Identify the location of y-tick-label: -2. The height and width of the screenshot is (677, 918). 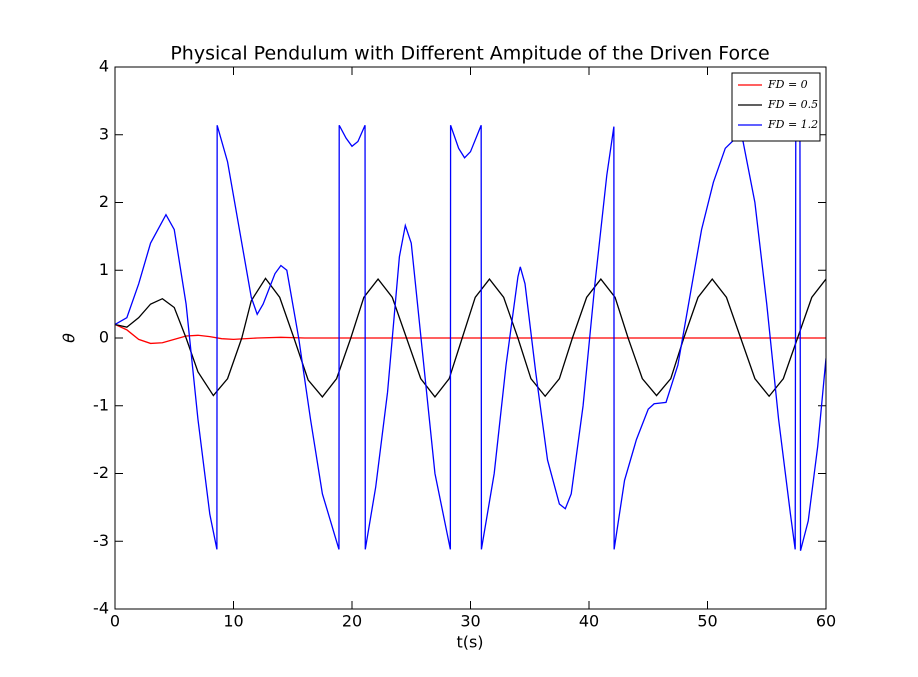
(101, 472).